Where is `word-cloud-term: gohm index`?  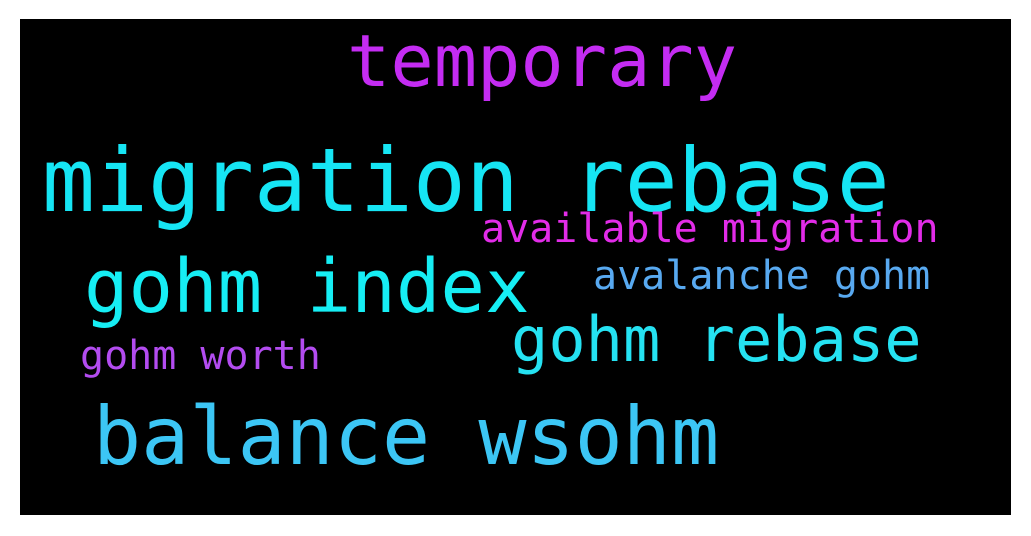
word-cloud-term: gohm index is located at coordinates (307, 287).